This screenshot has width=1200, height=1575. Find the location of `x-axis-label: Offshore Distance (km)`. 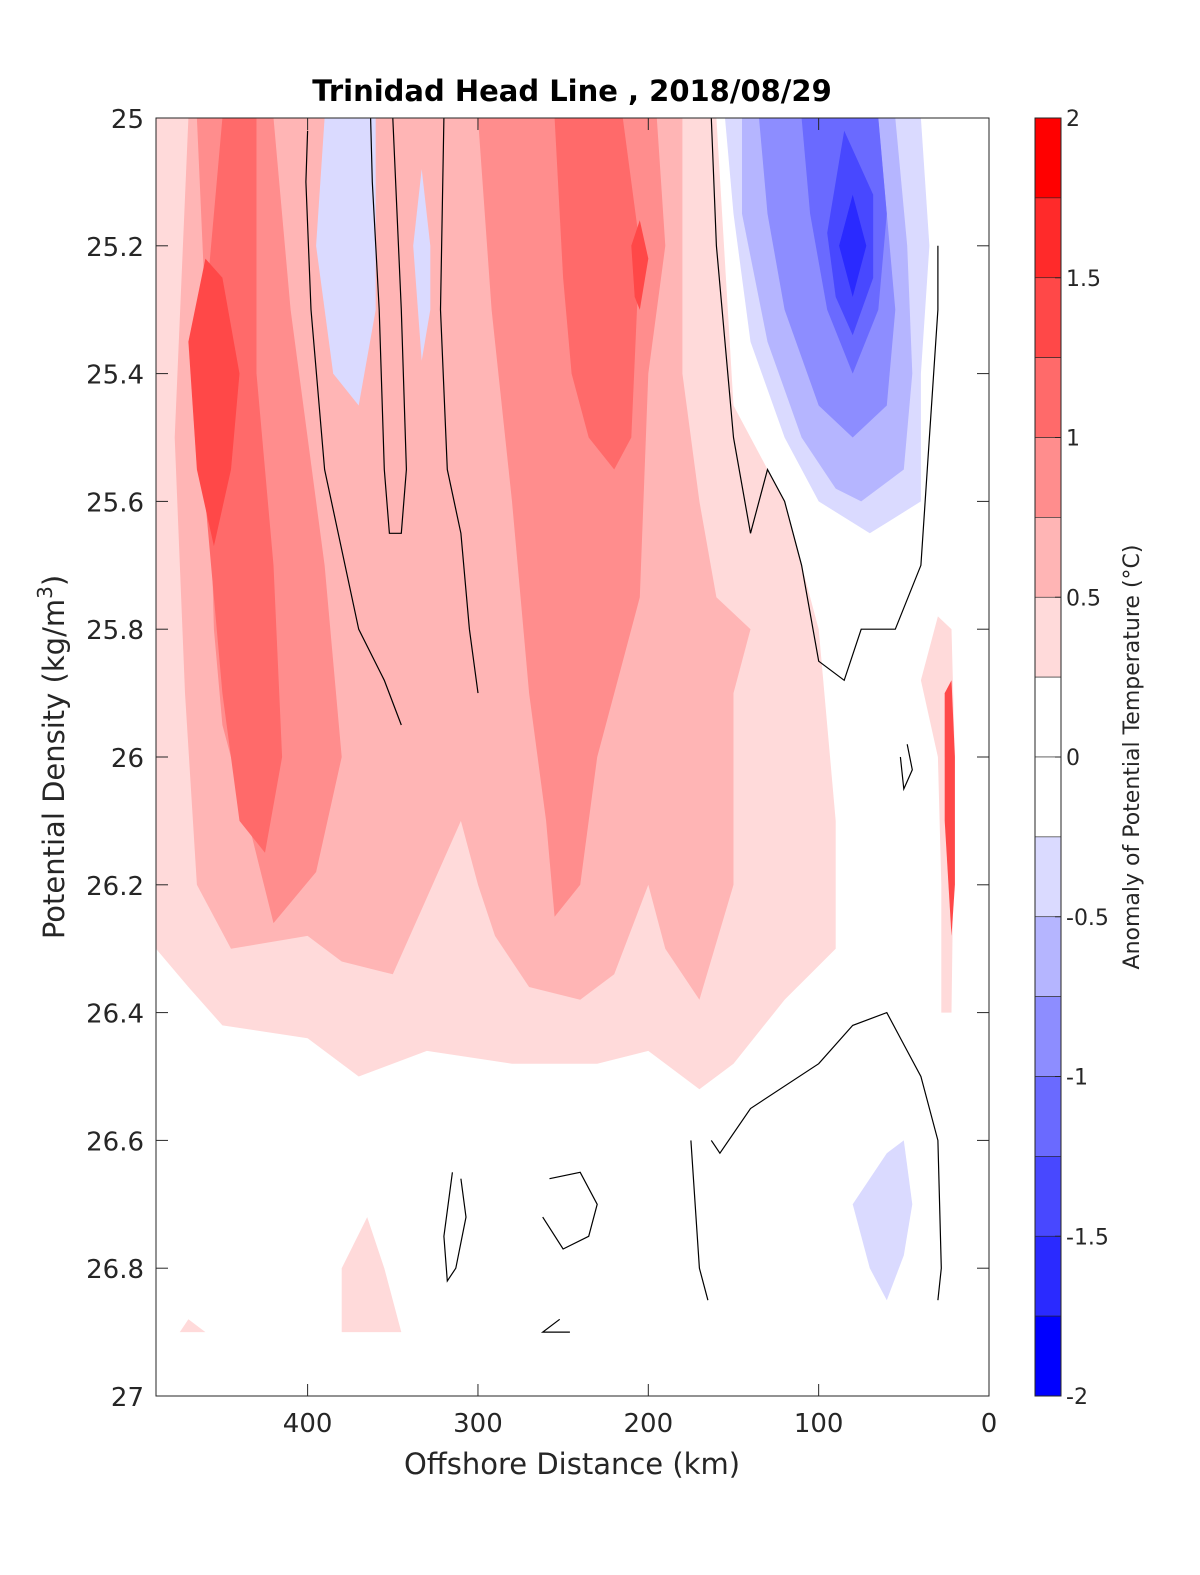

x-axis-label: Offshore Distance (km) is located at coordinates (572, 1464).